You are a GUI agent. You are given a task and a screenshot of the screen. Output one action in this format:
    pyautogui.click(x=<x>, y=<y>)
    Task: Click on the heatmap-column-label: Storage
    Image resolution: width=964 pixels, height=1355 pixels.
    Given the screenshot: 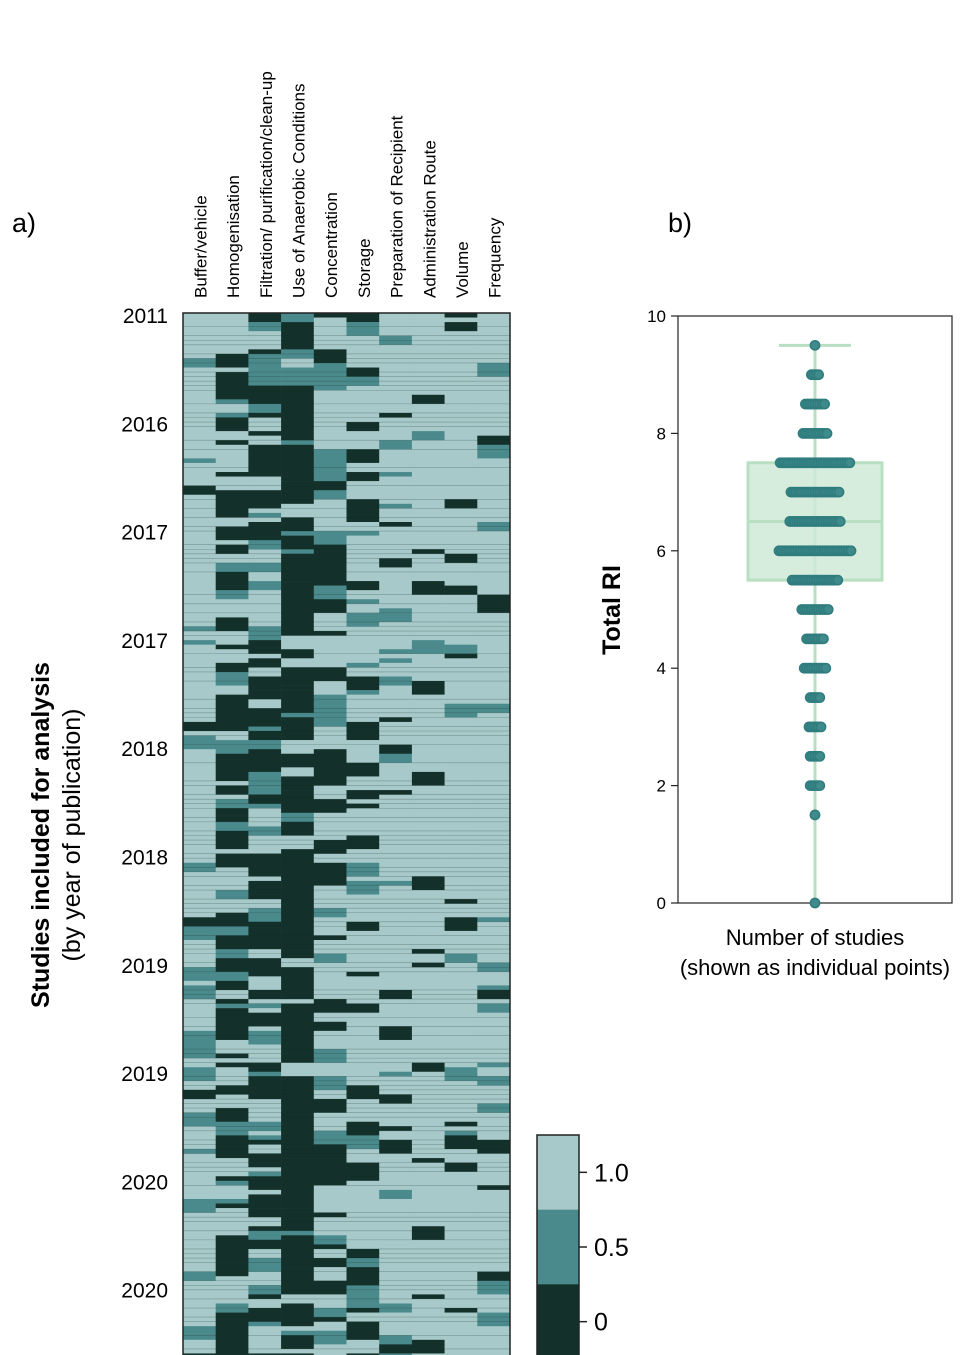 What is the action you would take?
    pyautogui.click(x=364, y=268)
    